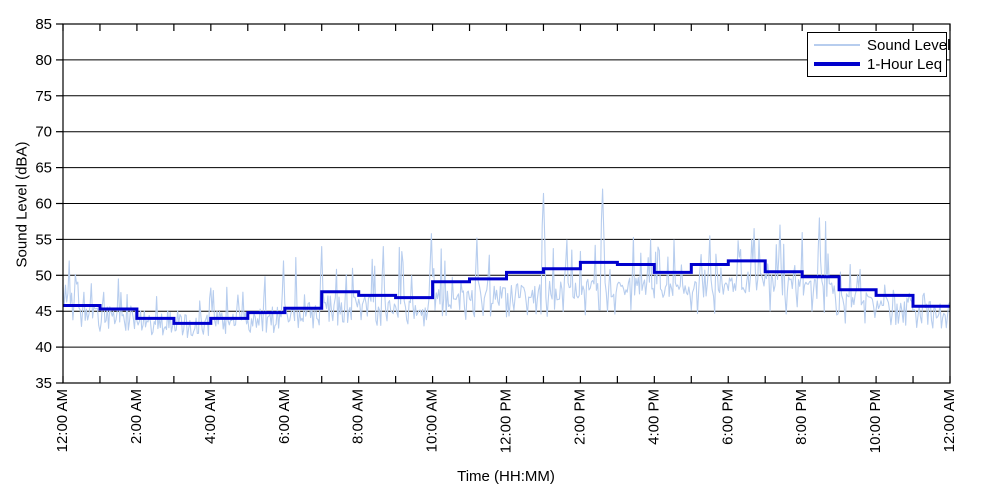  Describe the element at coordinates (506, 476) in the screenshot. I see `x-axis-title: Time (HH:MM)` at that location.